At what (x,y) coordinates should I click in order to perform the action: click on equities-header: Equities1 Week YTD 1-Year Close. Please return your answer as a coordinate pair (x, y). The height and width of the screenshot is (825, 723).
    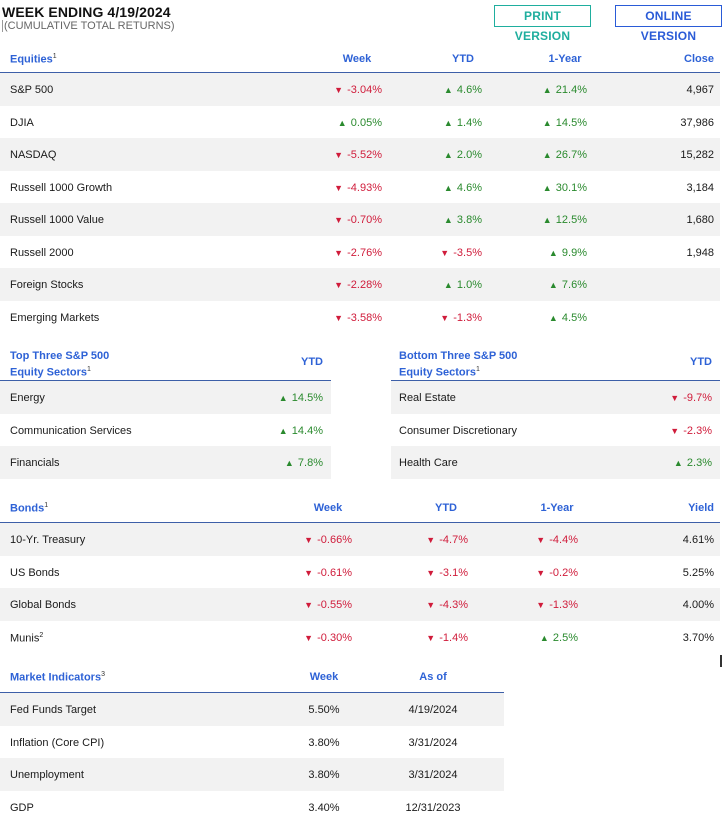
    Looking at the image, I should click on (360, 57).